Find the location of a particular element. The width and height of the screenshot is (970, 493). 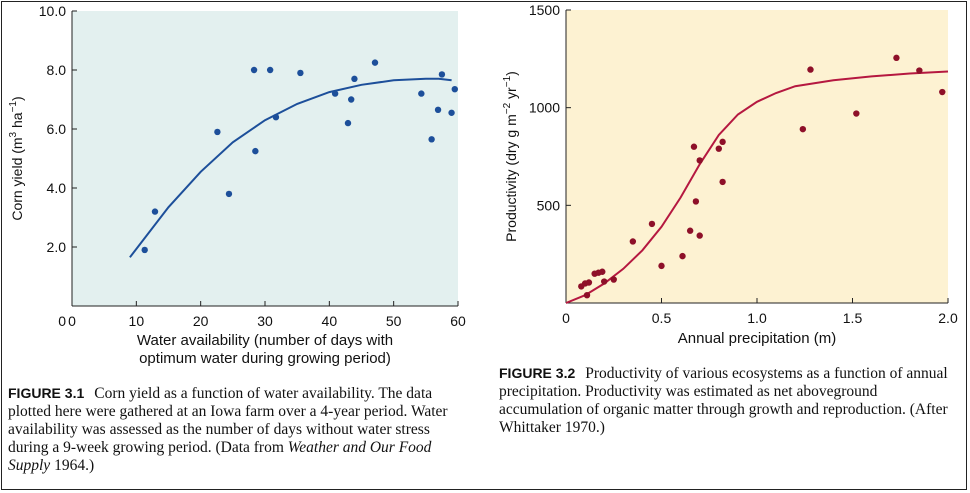

x-tick-label: 60 is located at coordinates (458, 321).